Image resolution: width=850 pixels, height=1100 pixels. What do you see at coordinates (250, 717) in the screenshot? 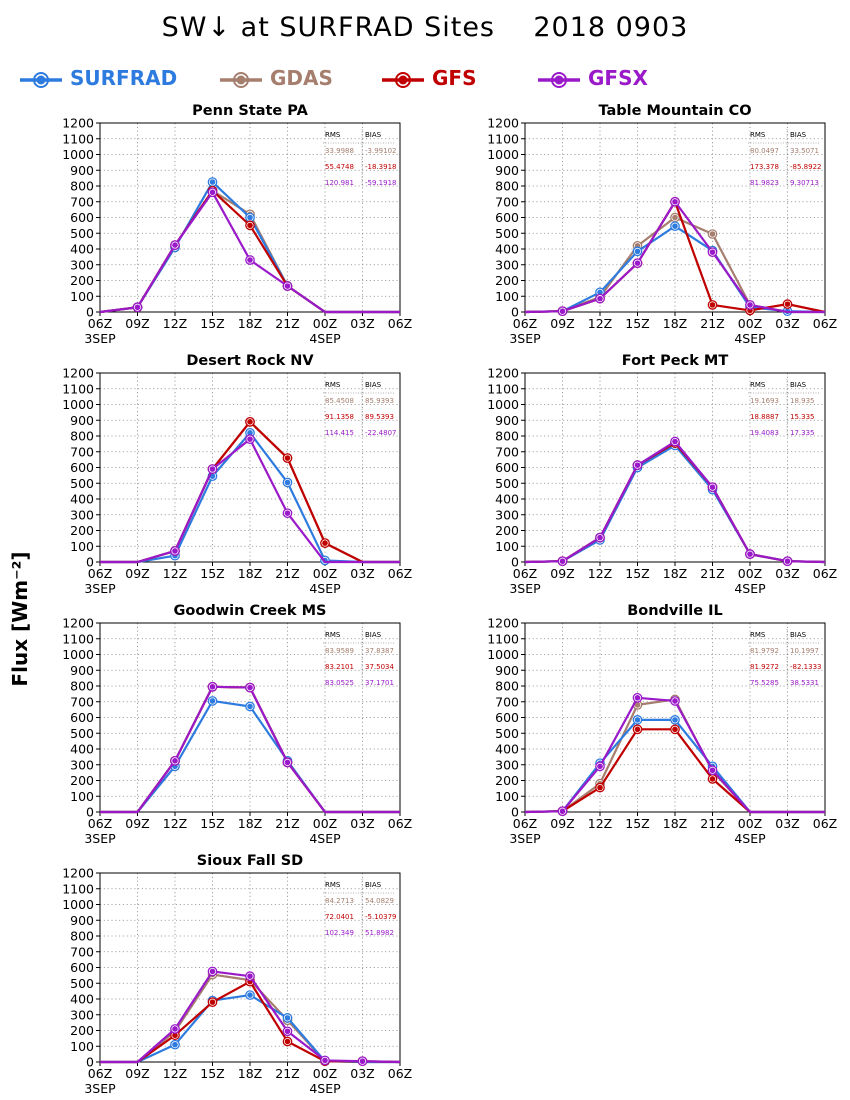
I see `grid-goodwin-creek-ms` at bounding box center [250, 717].